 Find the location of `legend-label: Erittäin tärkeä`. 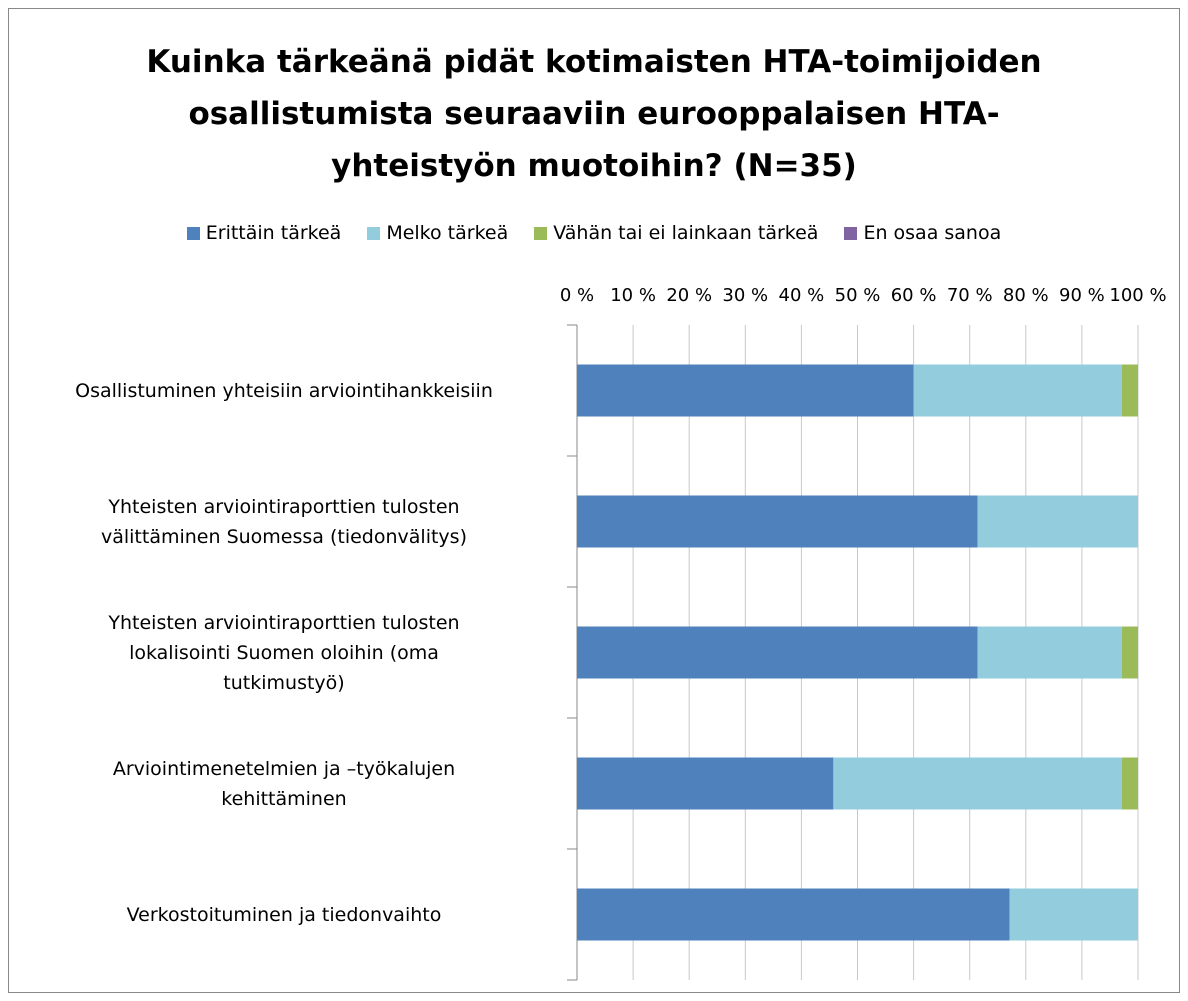

legend-label: Erittäin tärkeä is located at coordinates (273, 233).